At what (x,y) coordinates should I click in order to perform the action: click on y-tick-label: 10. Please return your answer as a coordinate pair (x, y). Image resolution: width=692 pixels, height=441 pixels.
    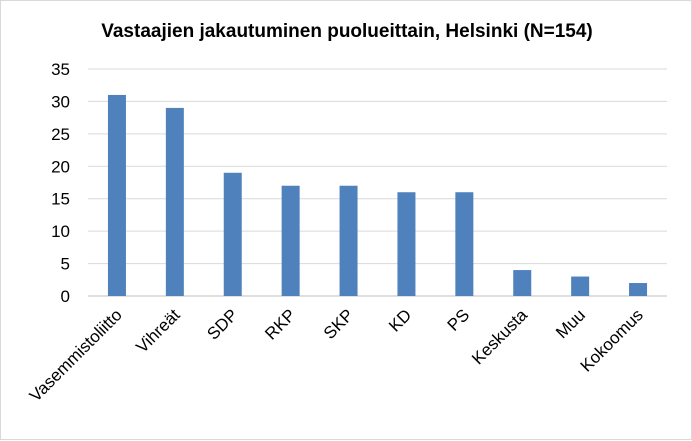
    Looking at the image, I should click on (60, 231).